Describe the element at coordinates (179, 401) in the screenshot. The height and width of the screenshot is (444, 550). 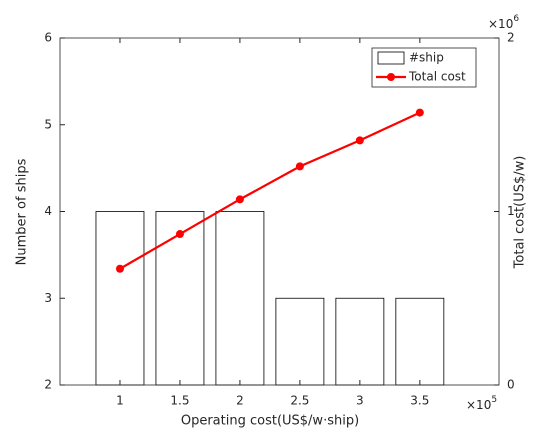
I see `x-tick-label: 1.5` at that location.